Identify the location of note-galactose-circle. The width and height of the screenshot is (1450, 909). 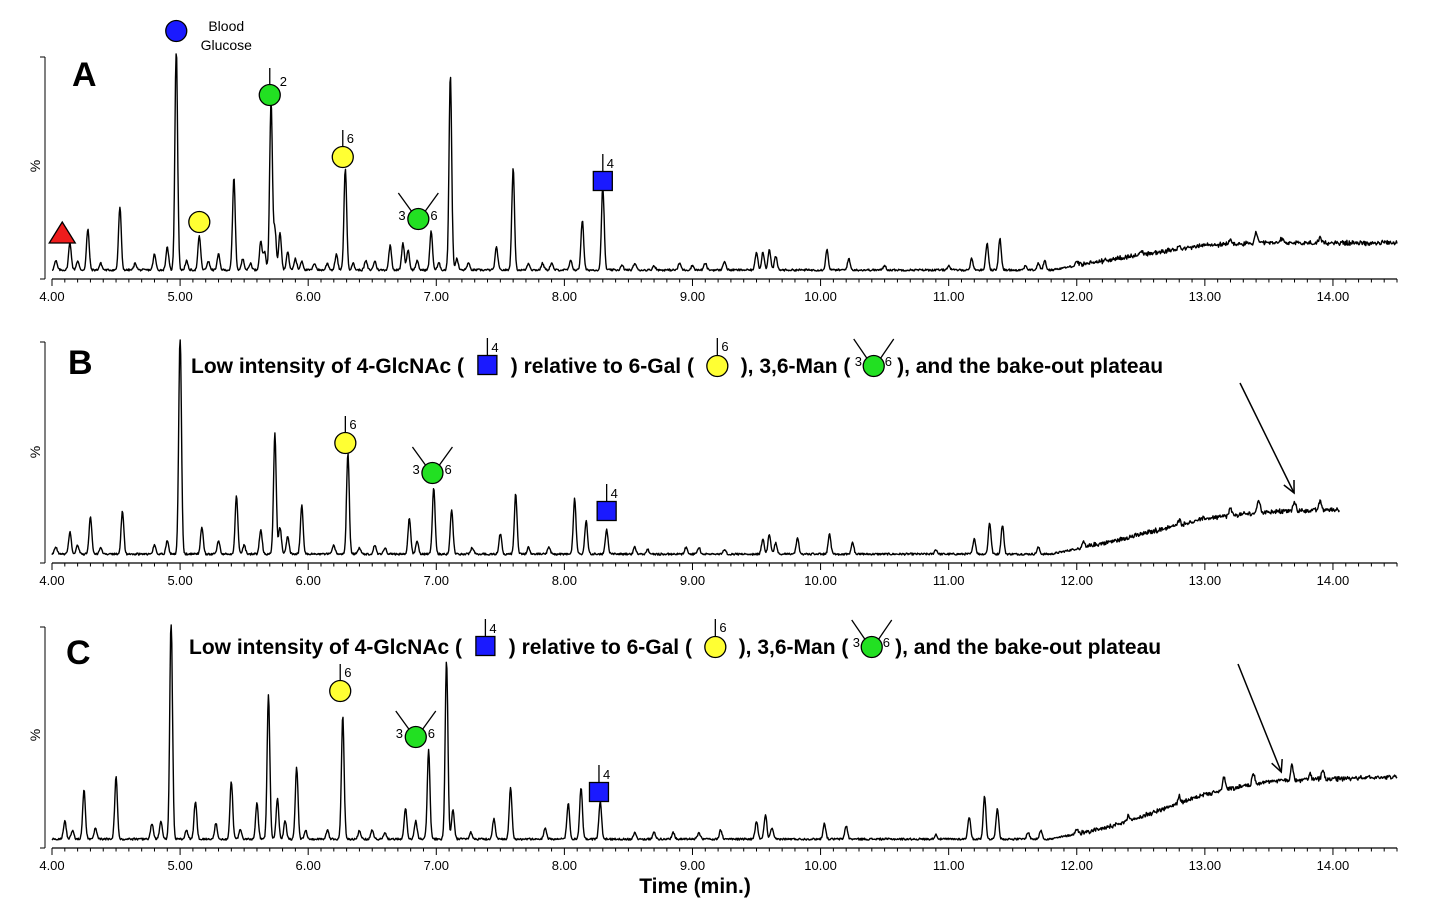
(717, 366).